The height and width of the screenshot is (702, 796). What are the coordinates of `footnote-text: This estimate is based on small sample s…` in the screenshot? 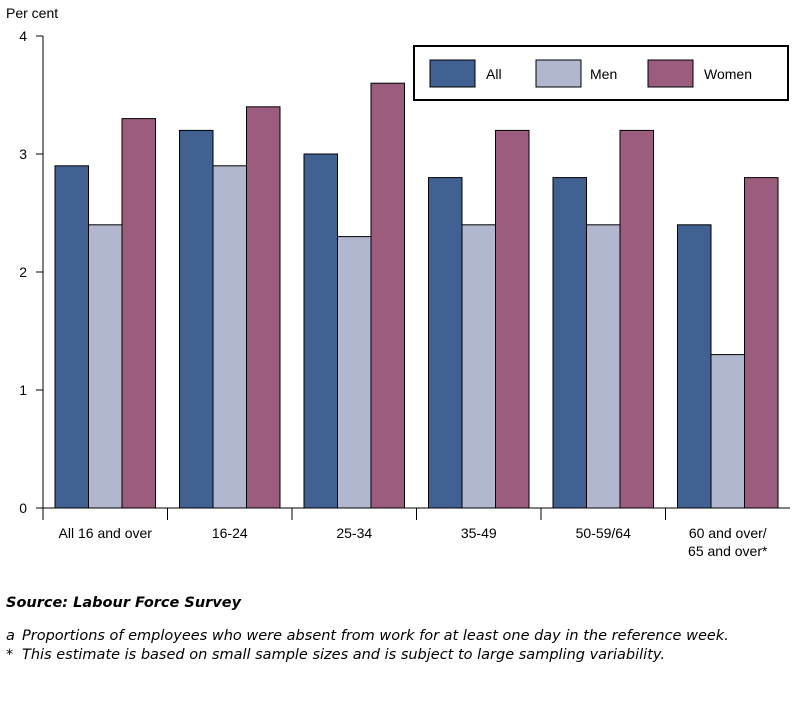 It's located at (343, 655).